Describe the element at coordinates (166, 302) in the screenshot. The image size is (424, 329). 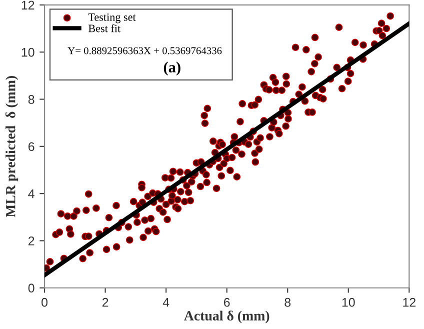
I see `x-tick-label: 4` at that location.